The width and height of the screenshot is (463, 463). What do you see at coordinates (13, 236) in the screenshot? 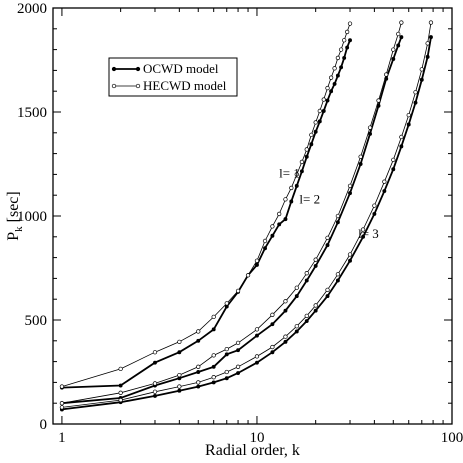
I see `y-axis-label-main: P` at bounding box center [13, 236].